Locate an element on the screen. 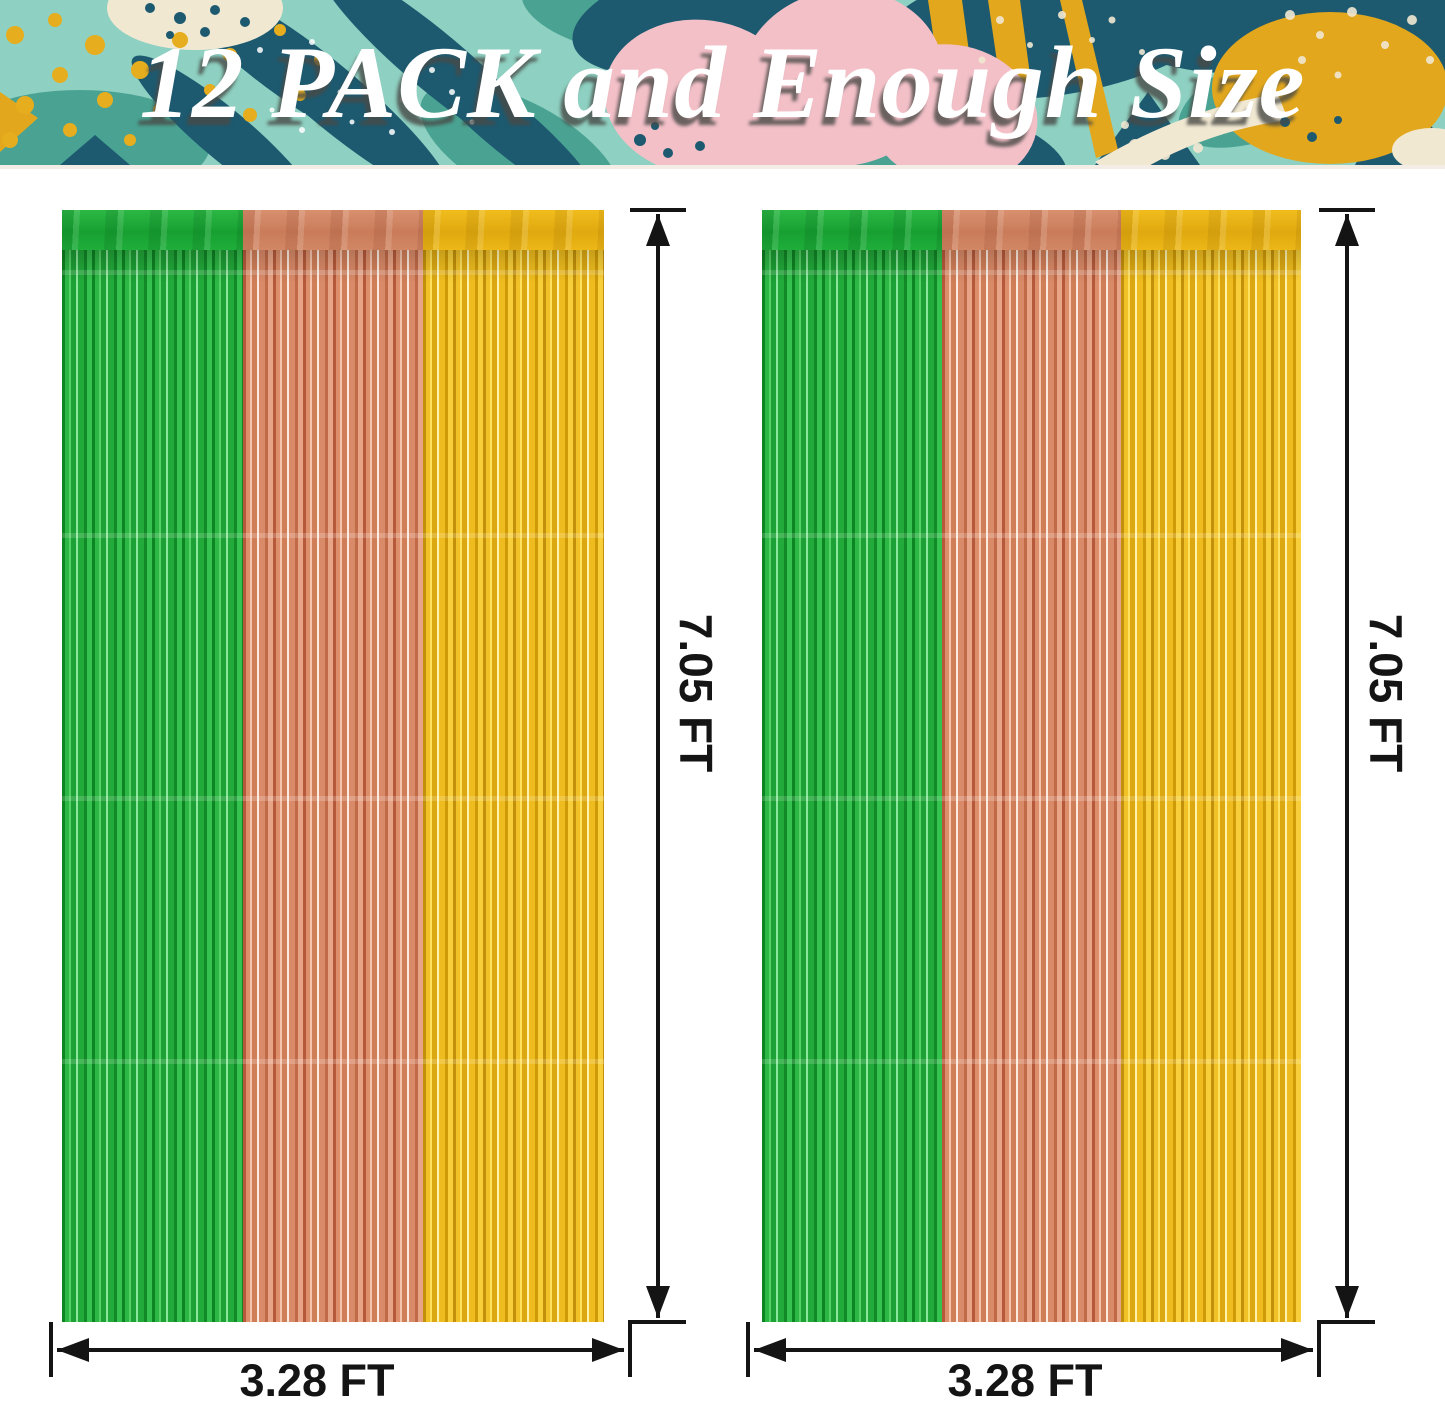  banner: 12 PACK and Enough Size is located at coordinates (722, 84).